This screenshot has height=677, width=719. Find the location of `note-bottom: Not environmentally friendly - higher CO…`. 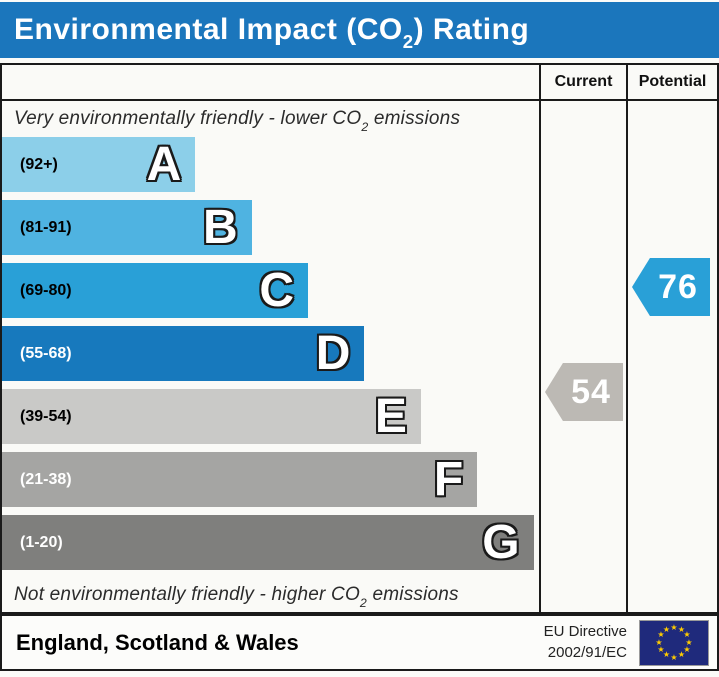

note-bottom: Not environmentally friendly - higher CO… is located at coordinates (236, 597).